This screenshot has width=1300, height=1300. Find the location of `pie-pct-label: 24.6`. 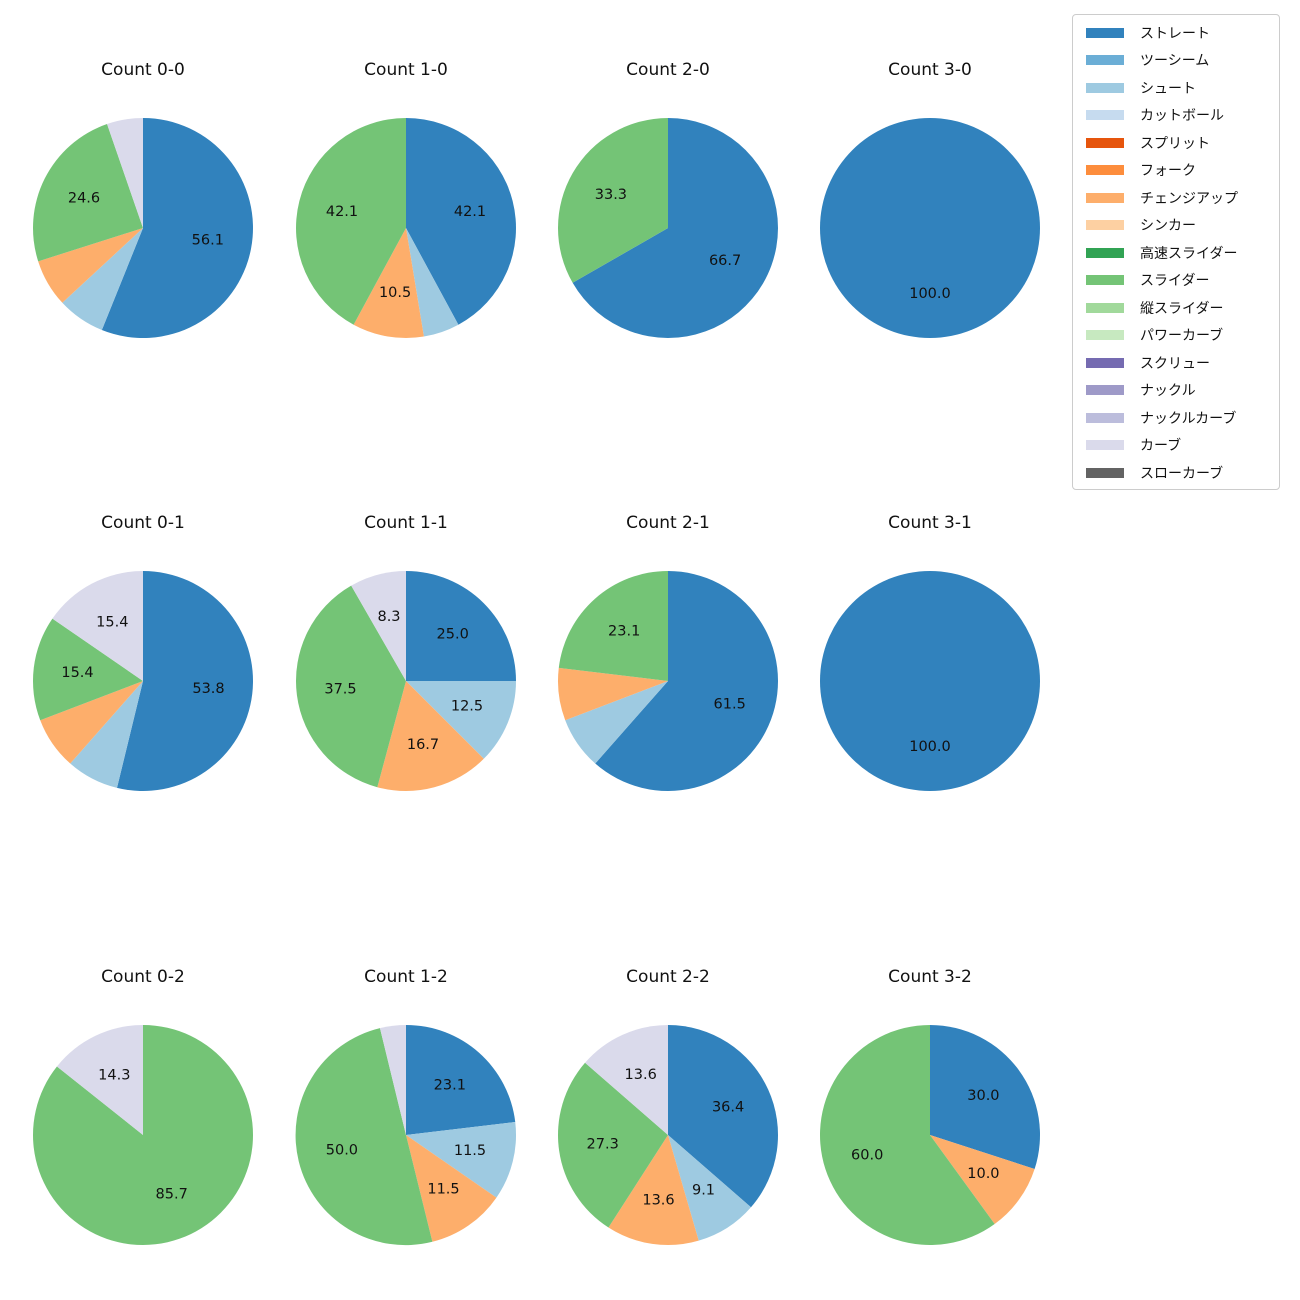

pie-pct-label: 24.6 is located at coordinates (84, 198).